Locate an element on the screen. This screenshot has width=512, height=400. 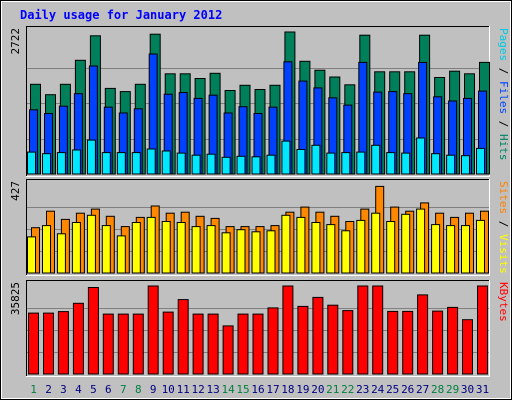
x-tick-day-3: 3 is located at coordinates (63, 389).